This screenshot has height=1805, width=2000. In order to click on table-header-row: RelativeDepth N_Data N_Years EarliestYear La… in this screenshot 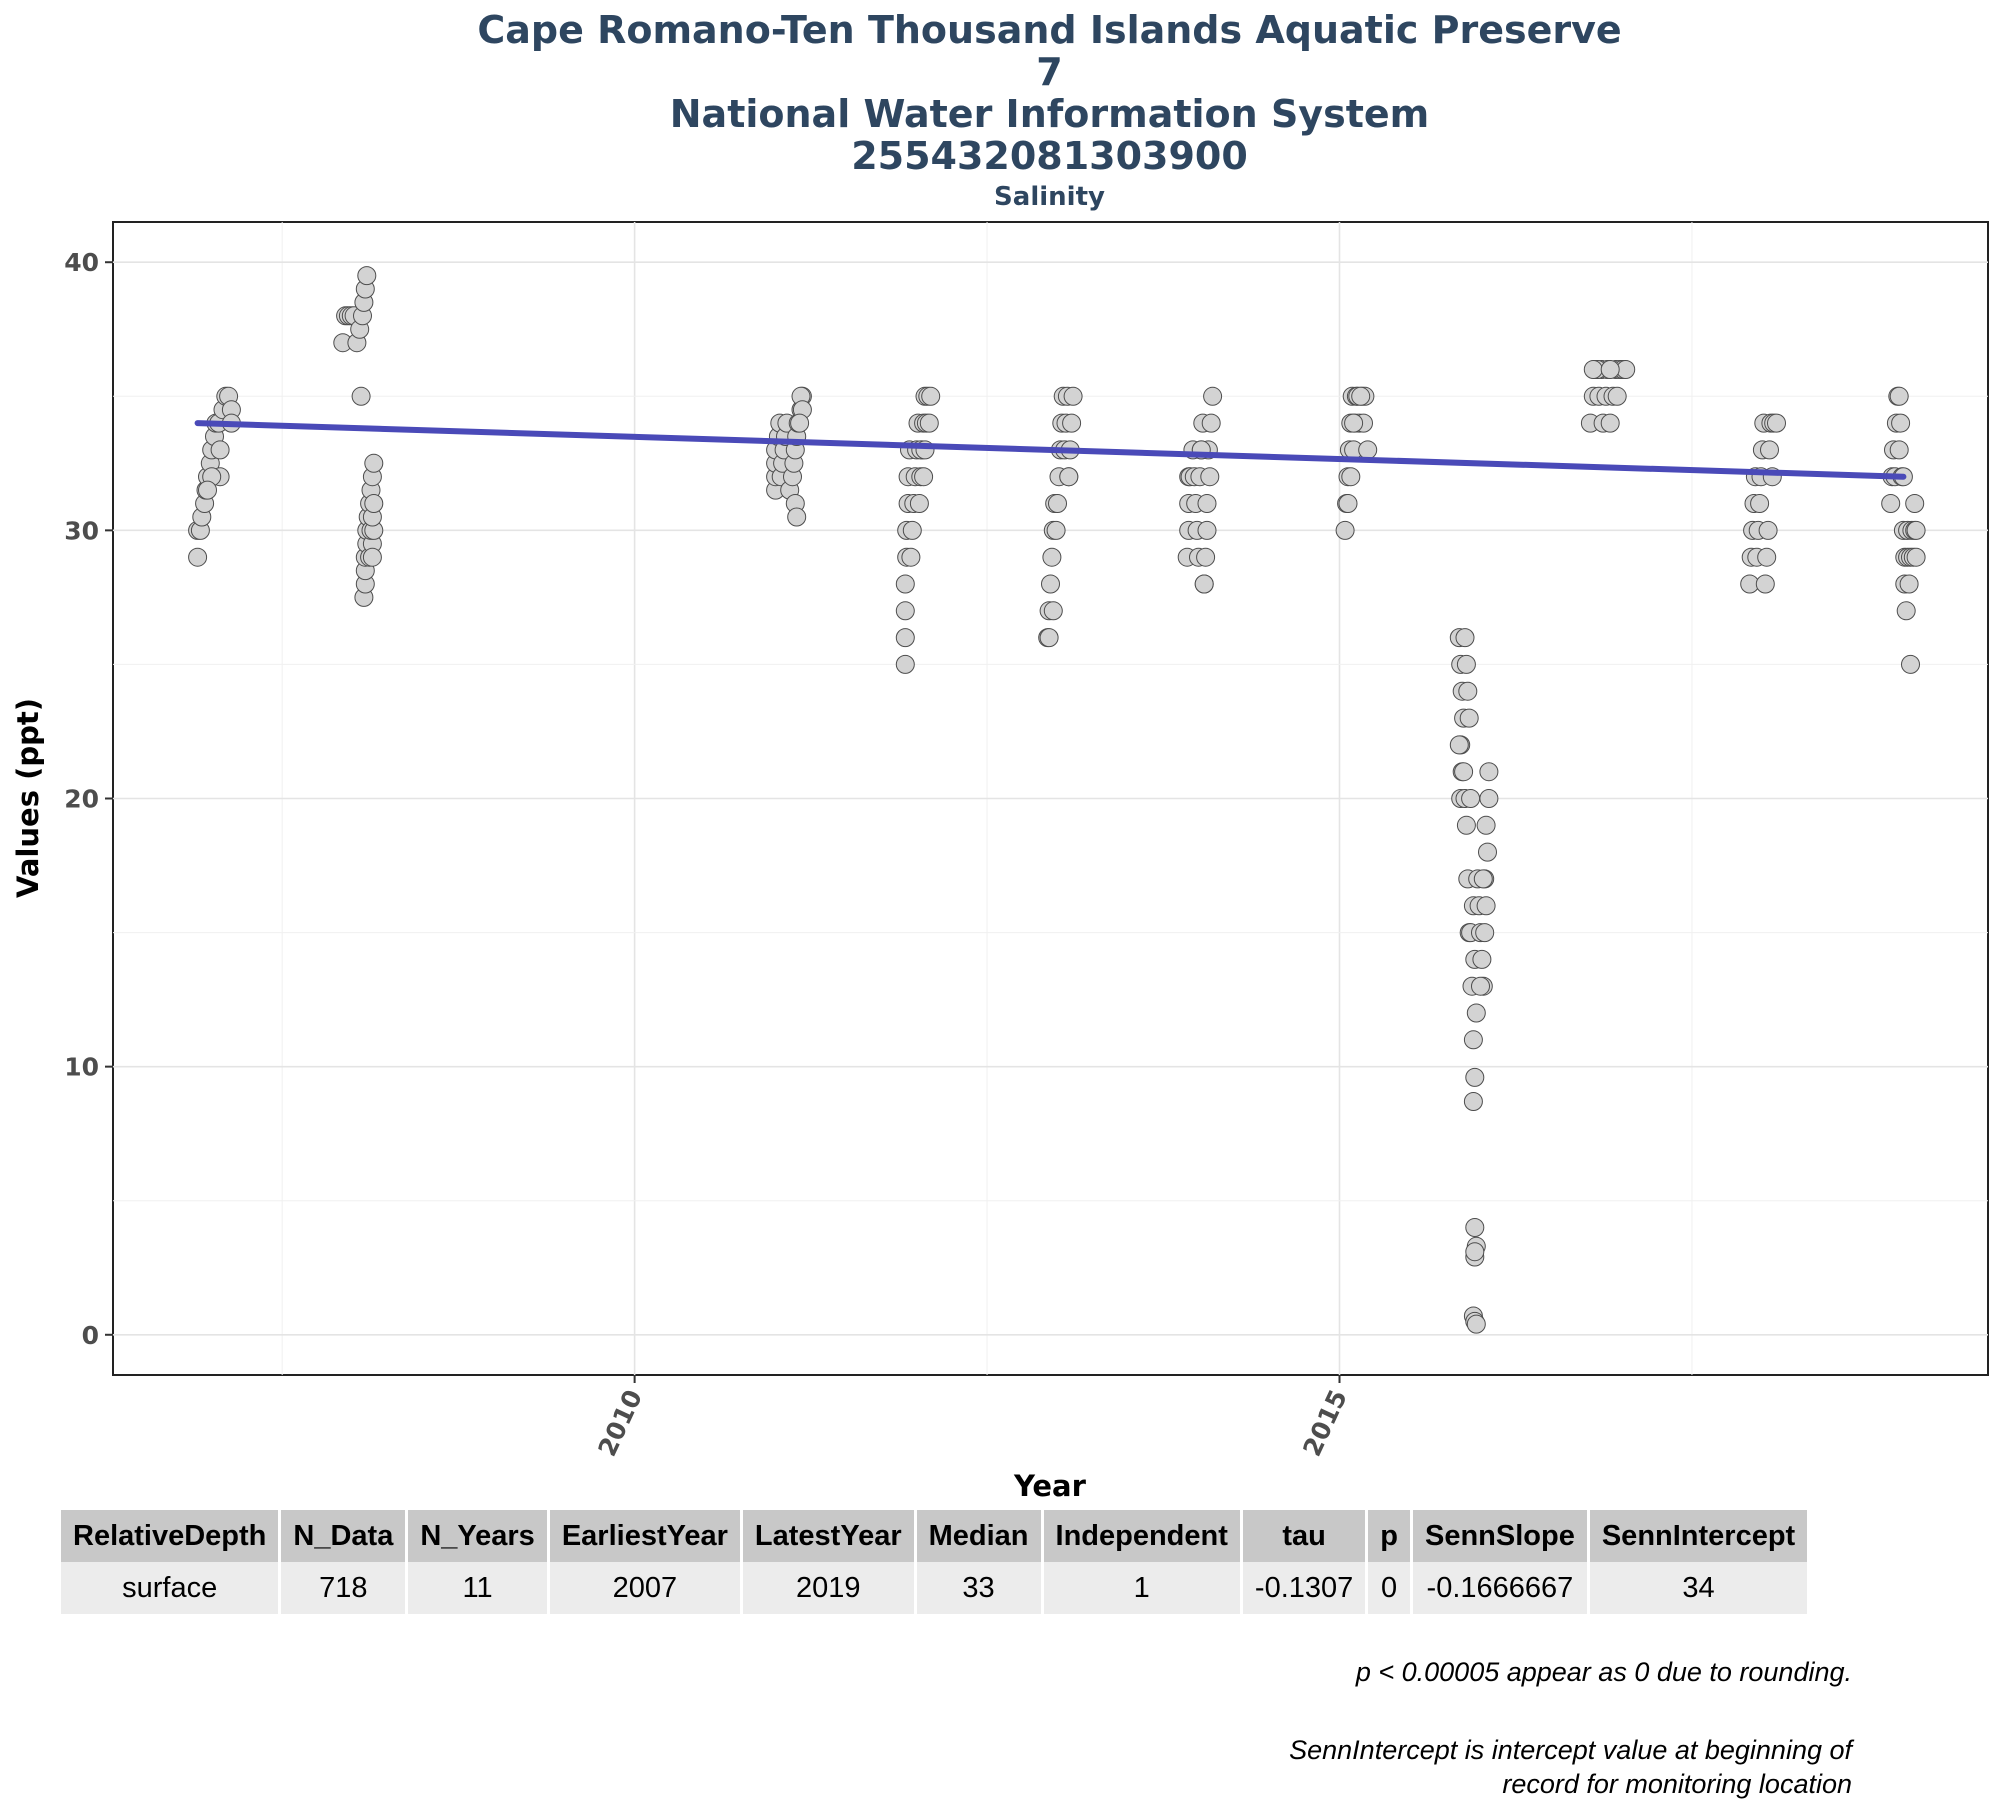, I will do `click(934, 1536)`.